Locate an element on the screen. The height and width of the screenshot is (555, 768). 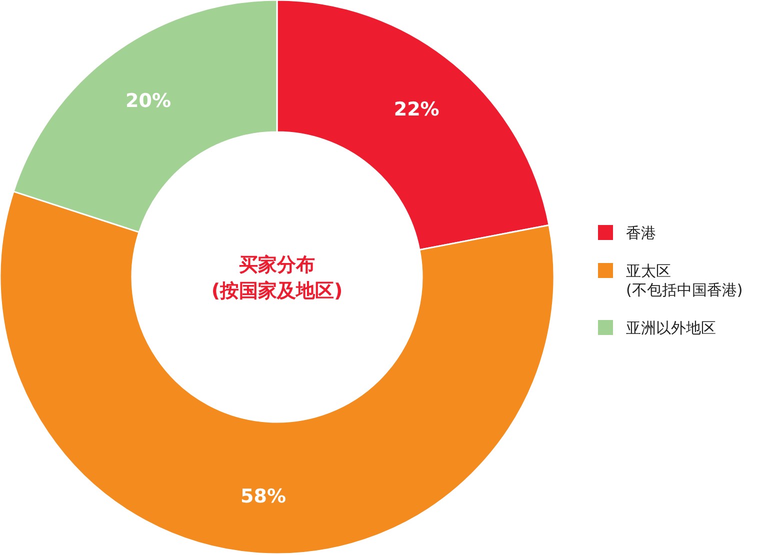
data-label: 20% is located at coordinates (149, 101).